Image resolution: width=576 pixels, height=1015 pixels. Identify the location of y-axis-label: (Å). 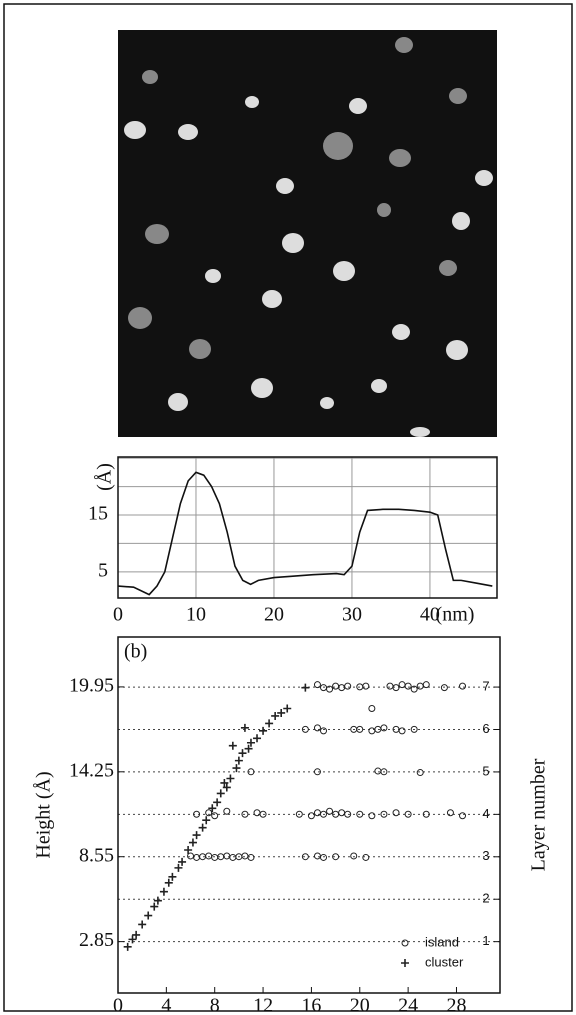
(105, 477).